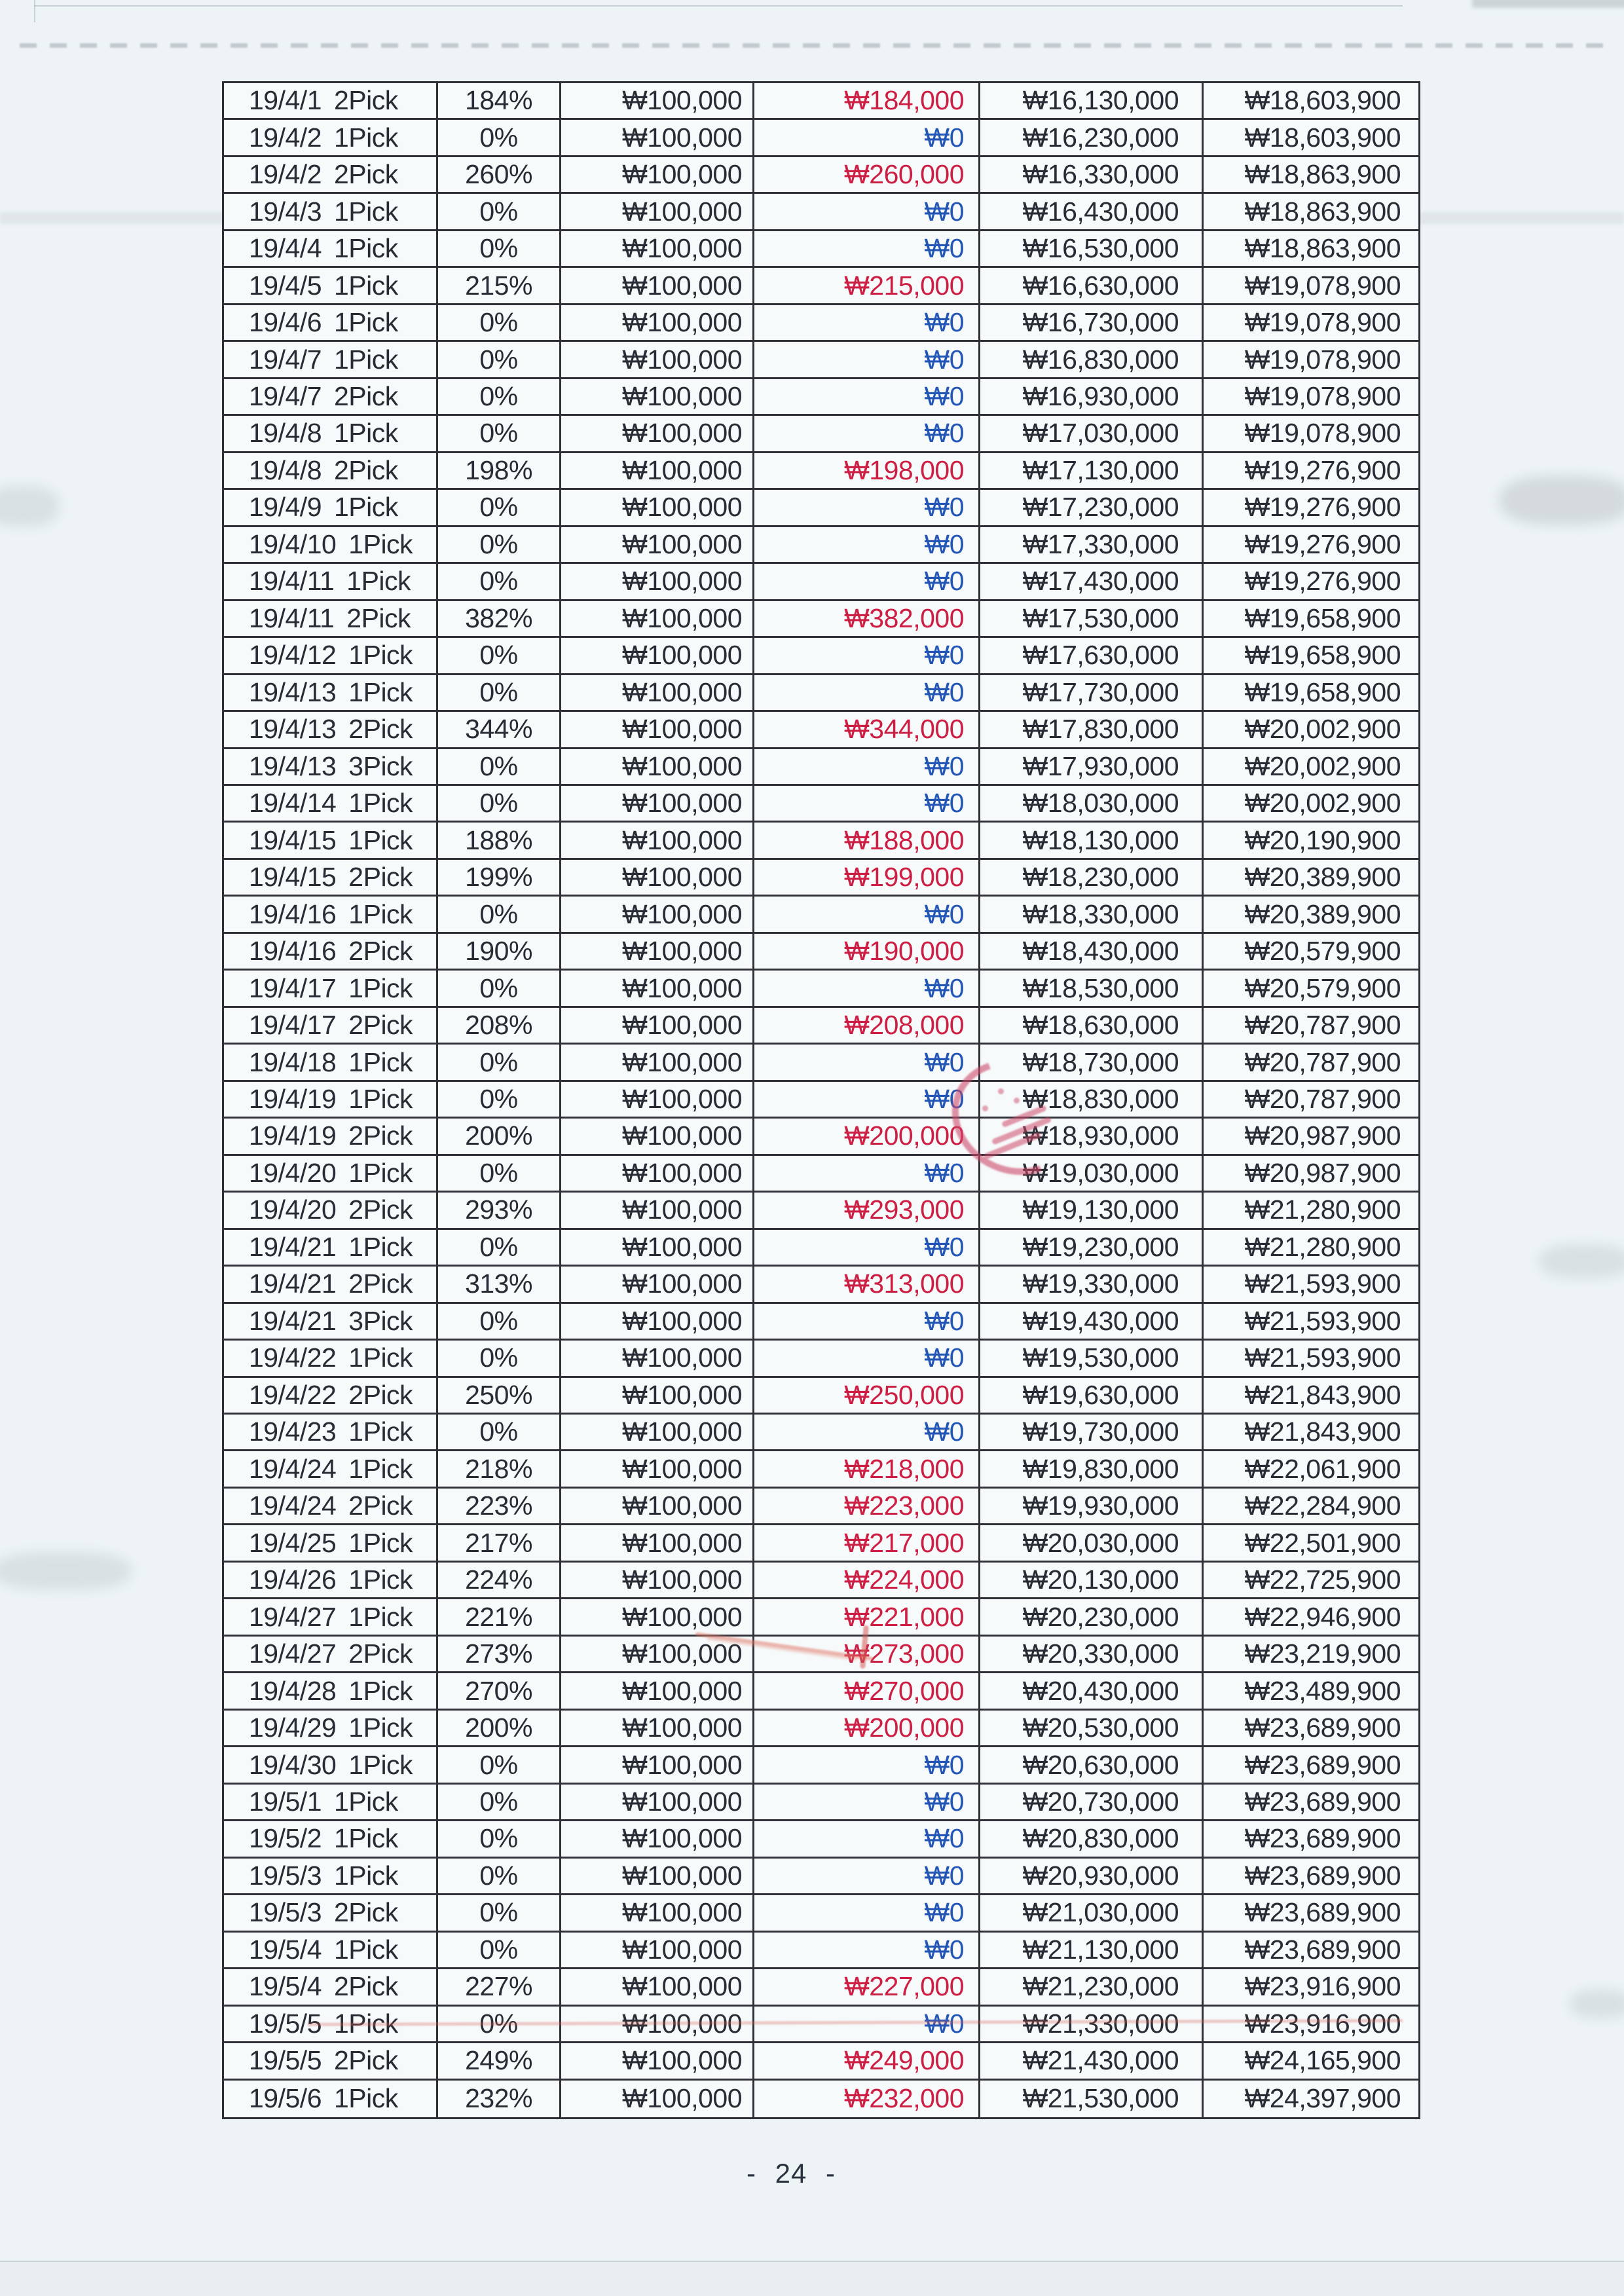 Image resolution: width=1624 pixels, height=2296 pixels. What do you see at coordinates (293, 1728) in the screenshot?
I see `date-label: 19/4/29` at bounding box center [293, 1728].